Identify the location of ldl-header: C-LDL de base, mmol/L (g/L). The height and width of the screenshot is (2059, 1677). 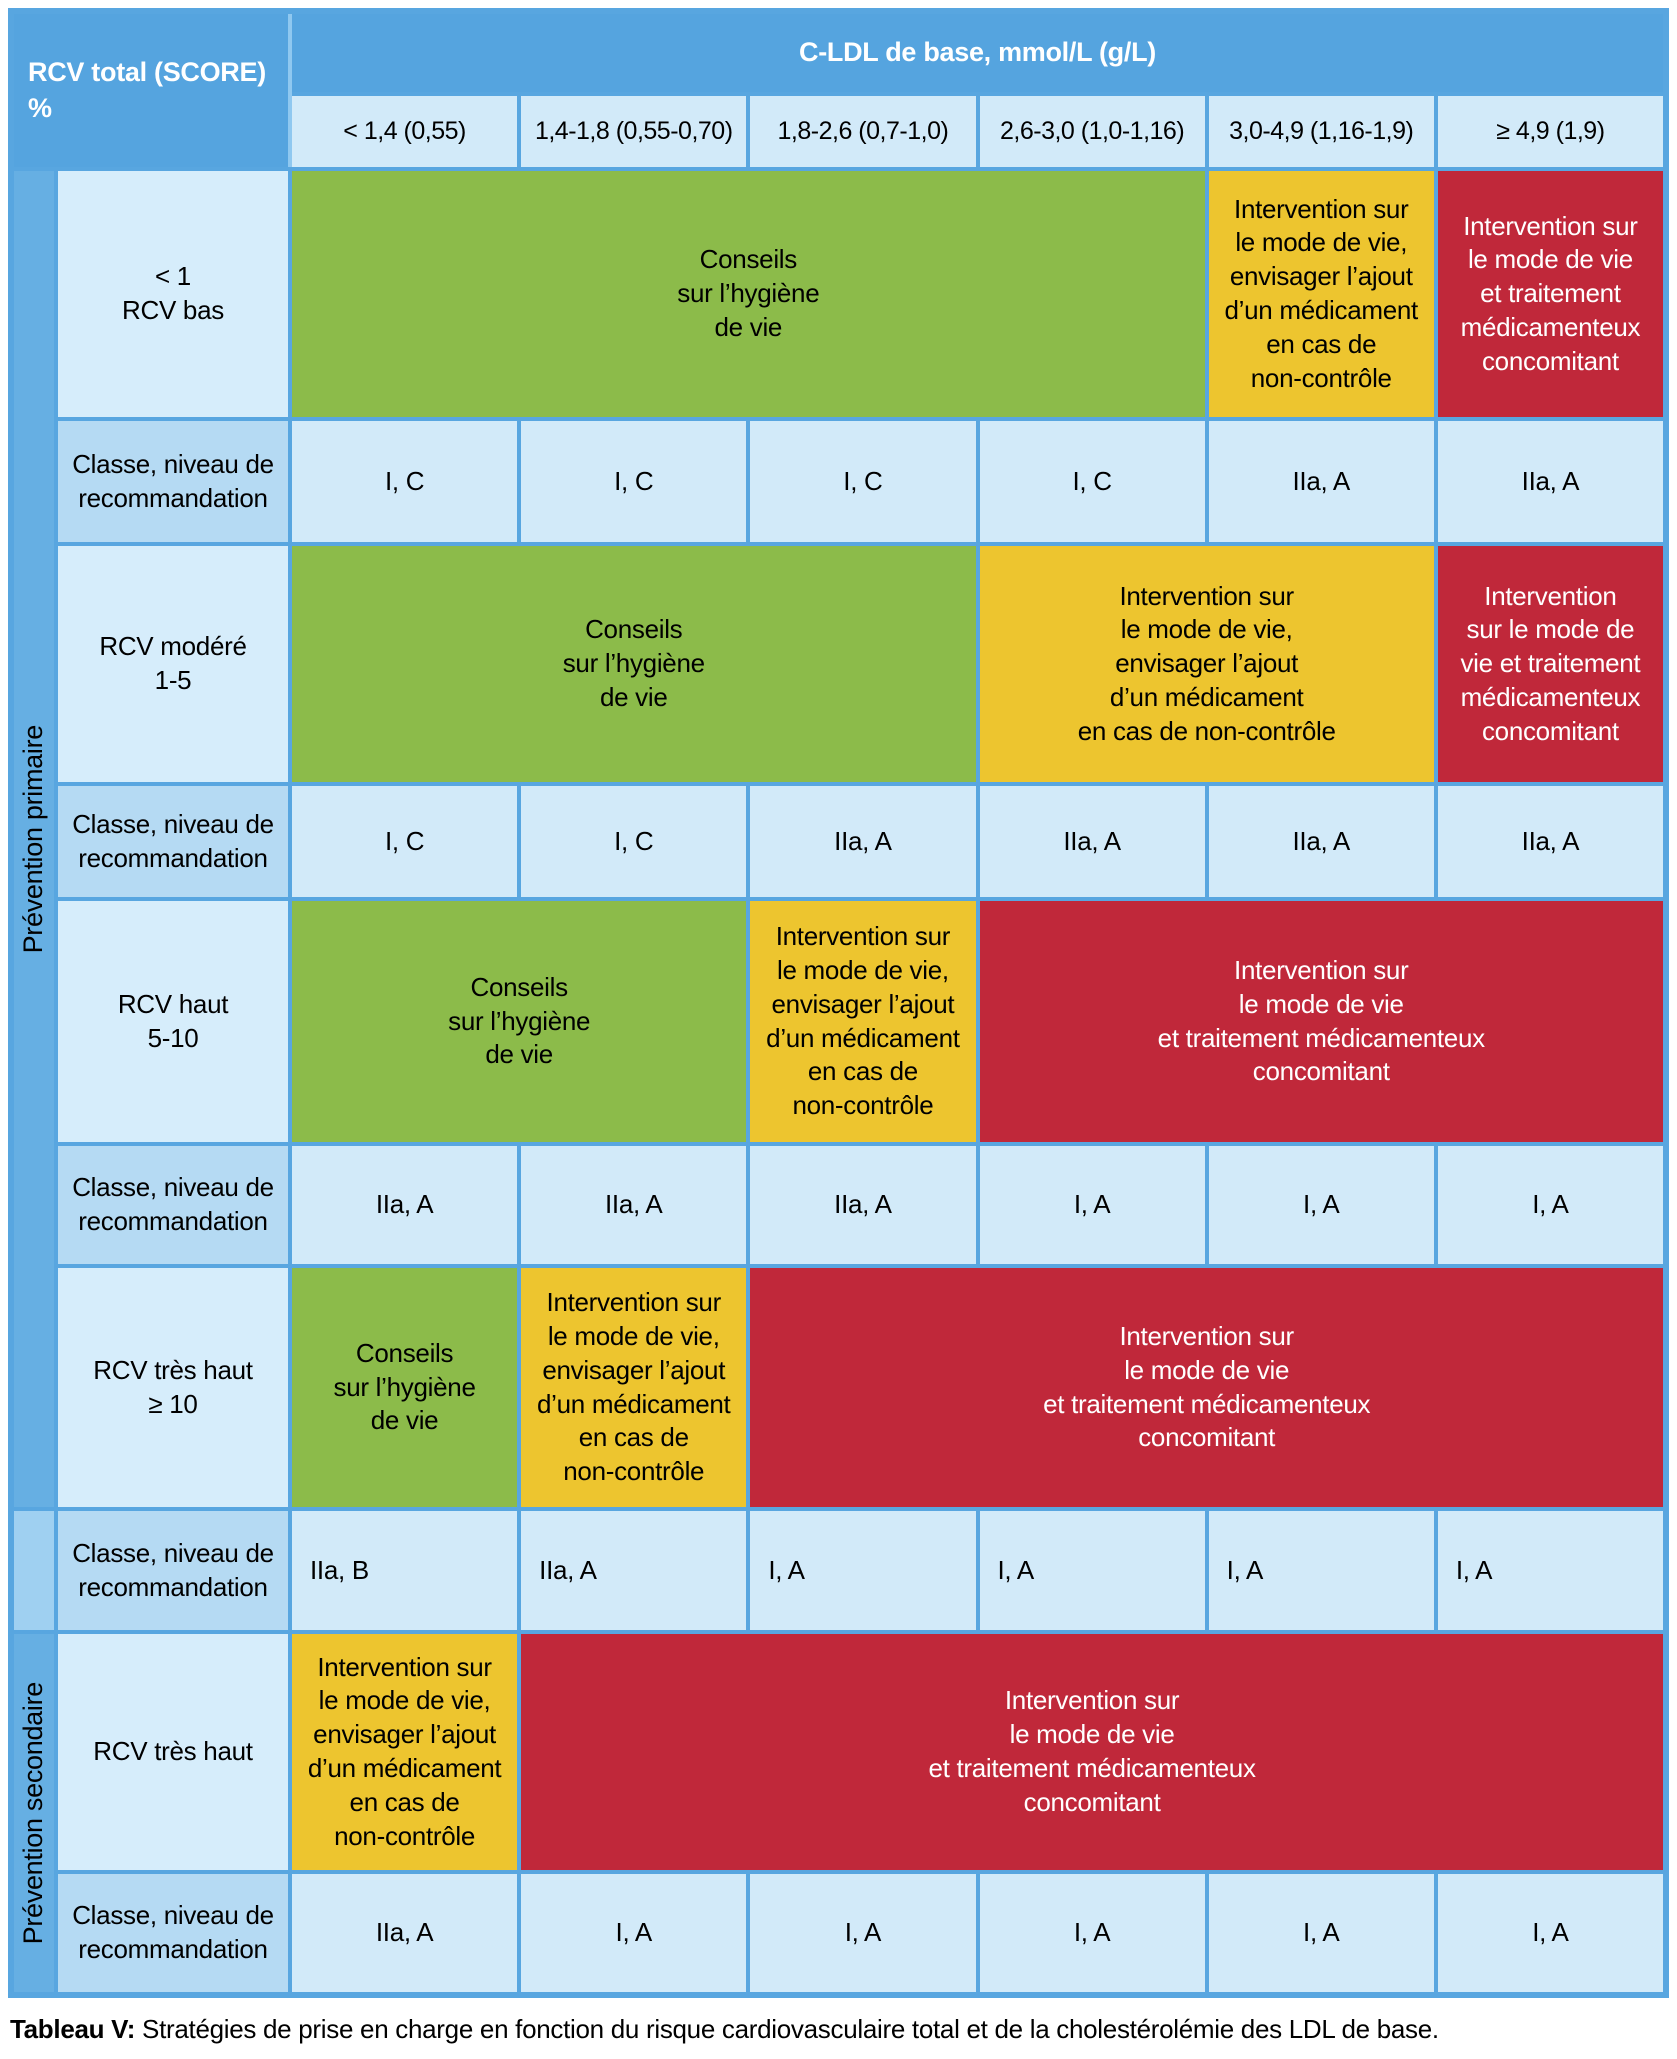
(977, 53).